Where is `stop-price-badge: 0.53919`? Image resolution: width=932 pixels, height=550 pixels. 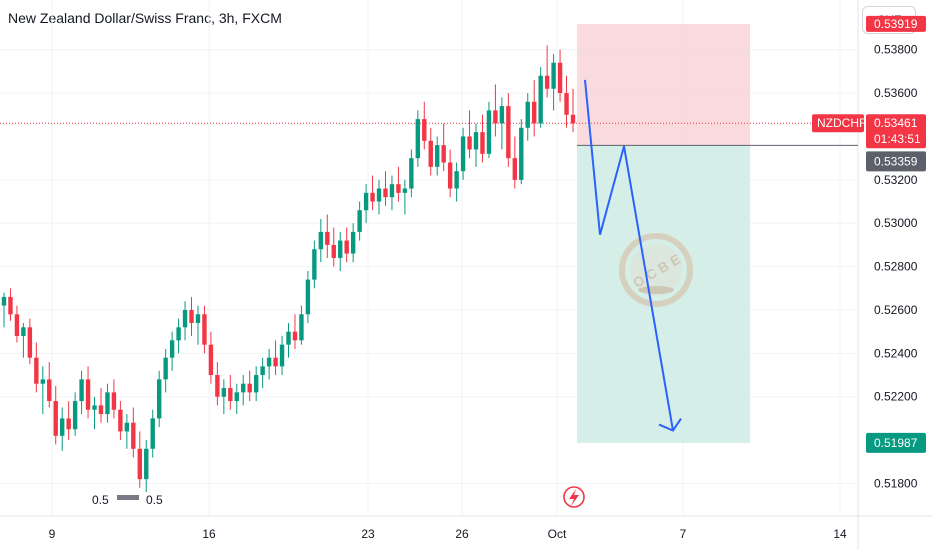
stop-price-badge: 0.53919 is located at coordinates (896, 23).